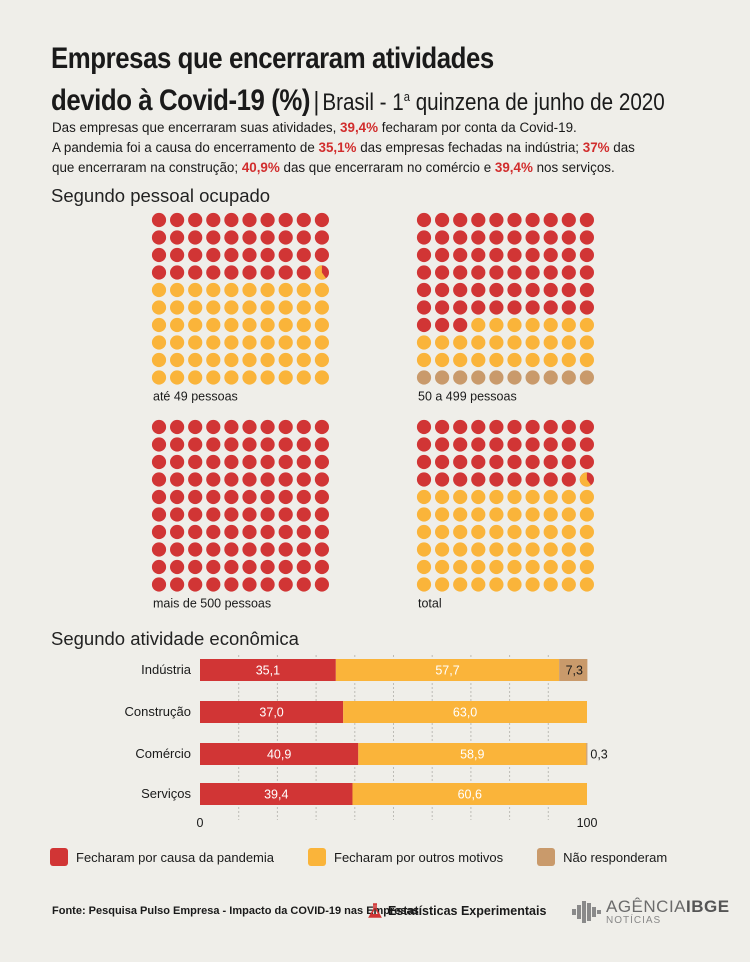 The image size is (750, 962). What do you see at coordinates (337, 147) in the screenshot?
I see `intro-highlight: 35,1%` at bounding box center [337, 147].